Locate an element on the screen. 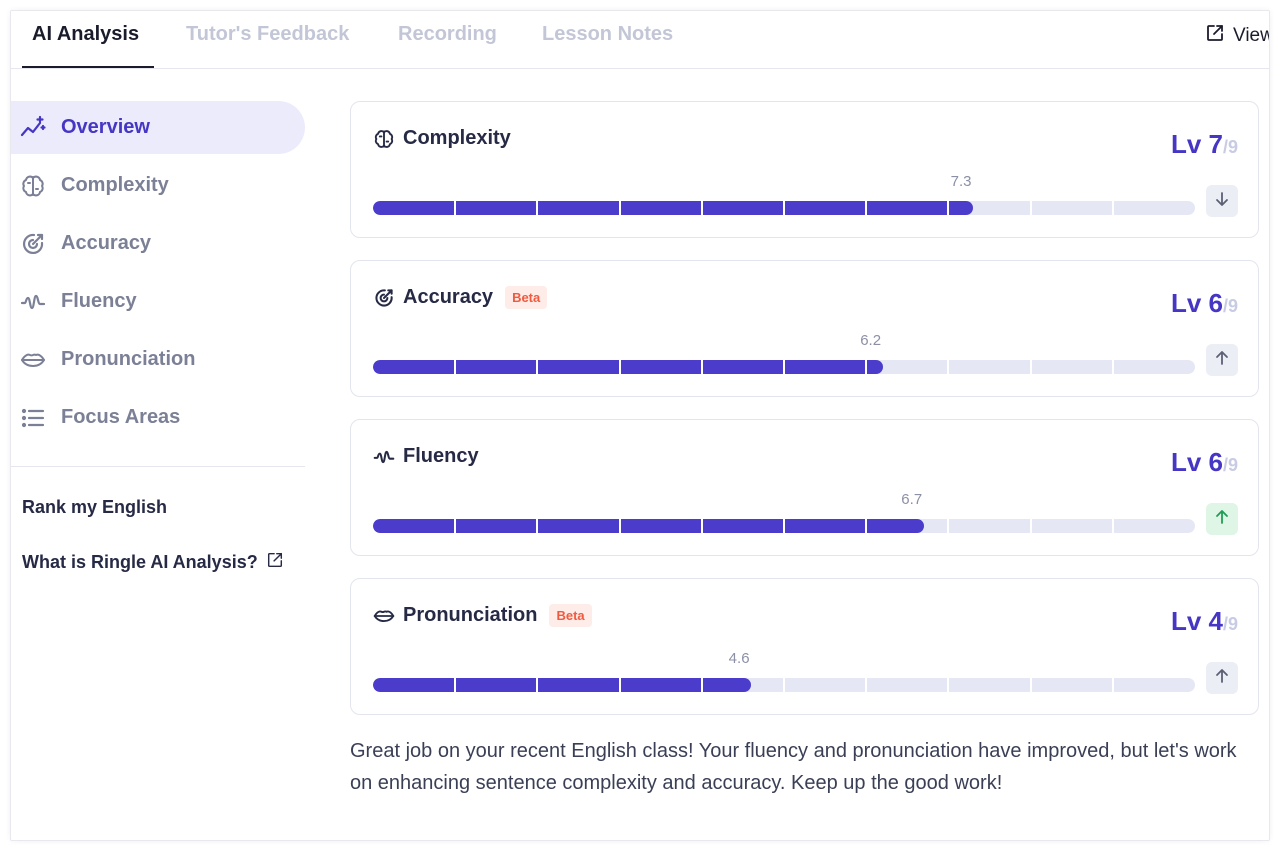 This screenshot has width=1280, height=851. list-icon is located at coordinates (33, 418).